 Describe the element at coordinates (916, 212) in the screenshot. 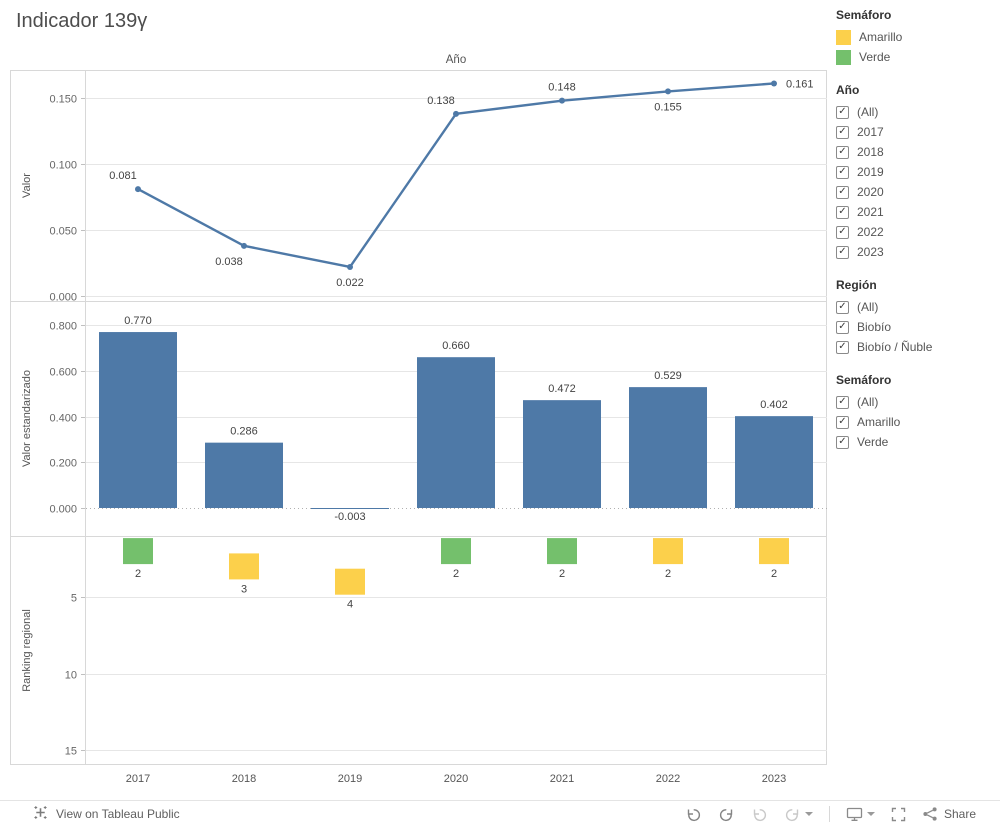

I see `filter-option: ✓ 2021` at that location.